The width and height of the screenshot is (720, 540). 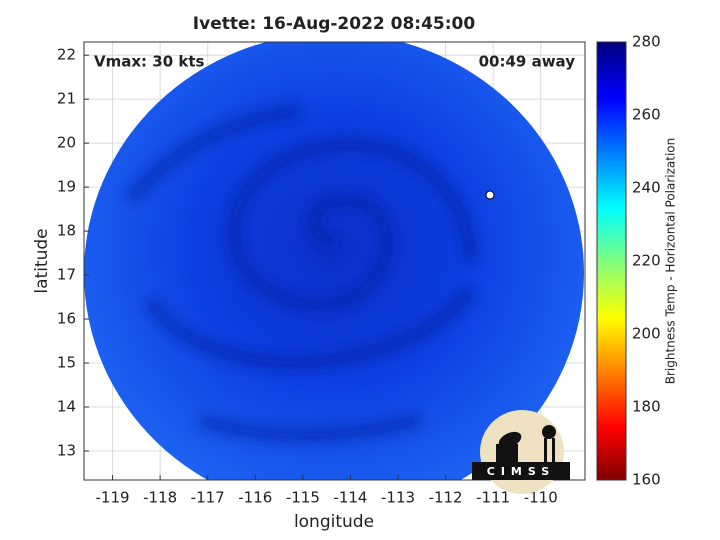 I want to click on colorbar-tick-label: 260, so click(x=646, y=115).